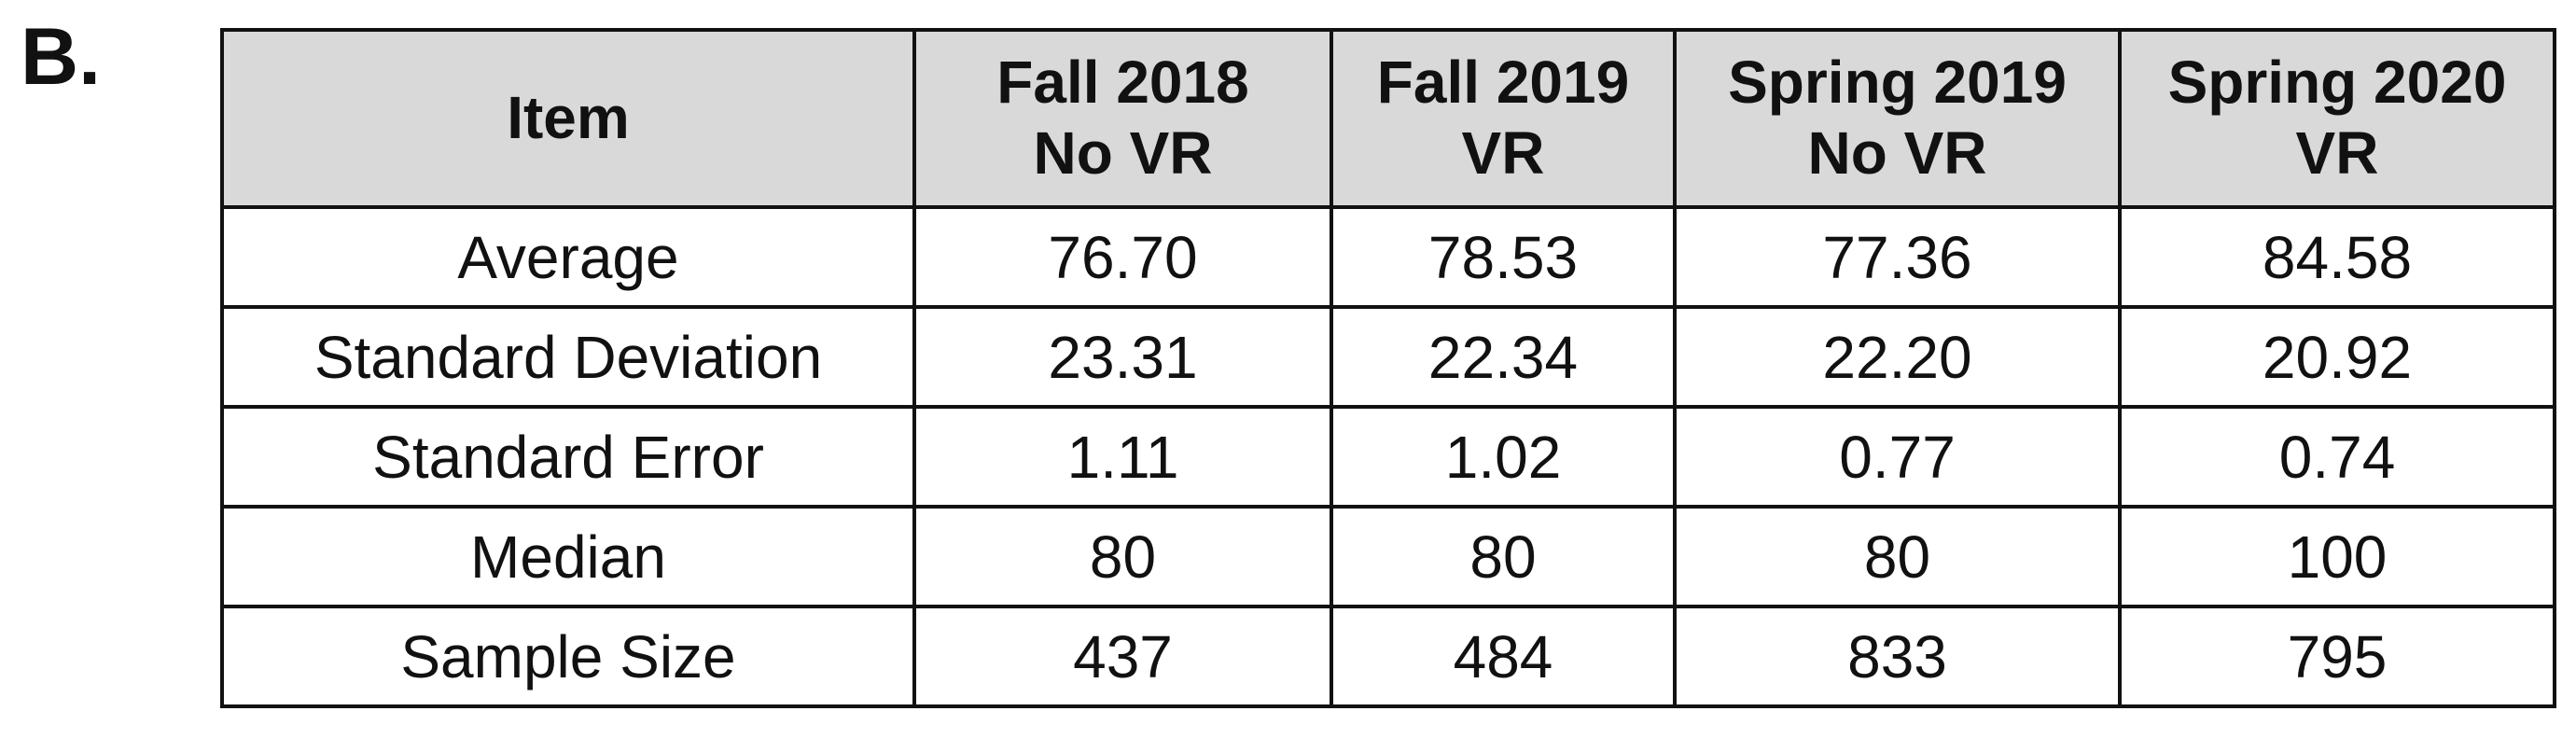  Describe the element at coordinates (568, 556) in the screenshot. I see `row-label-cell: Median` at that location.